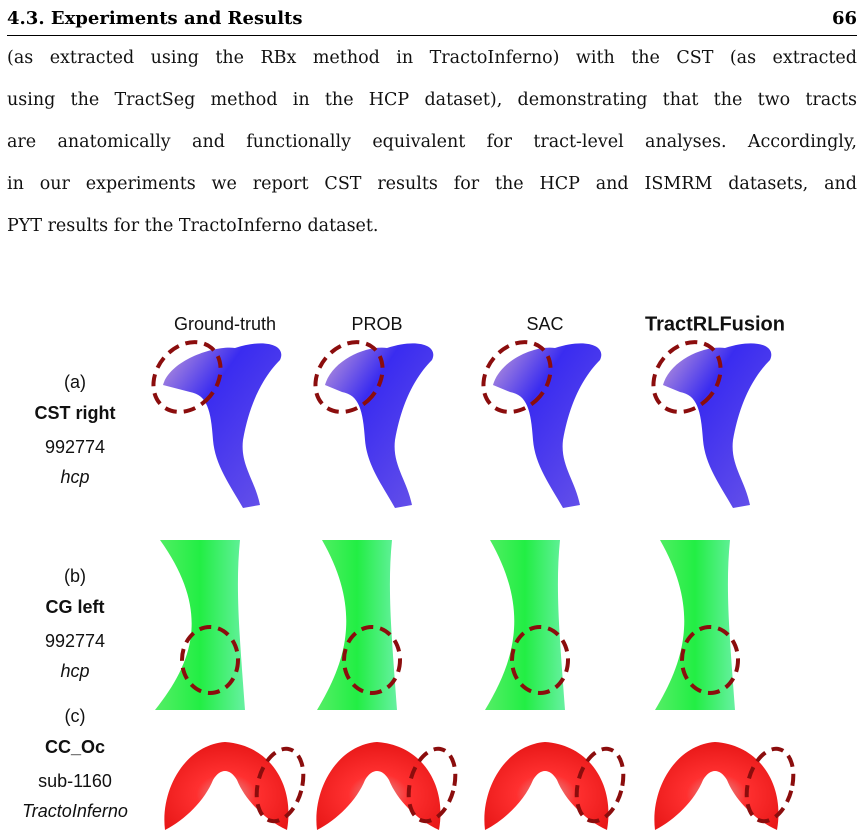 The height and width of the screenshot is (839, 863). What do you see at coordinates (75, 576) in the screenshot?
I see `row-label: (b)` at bounding box center [75, 576].